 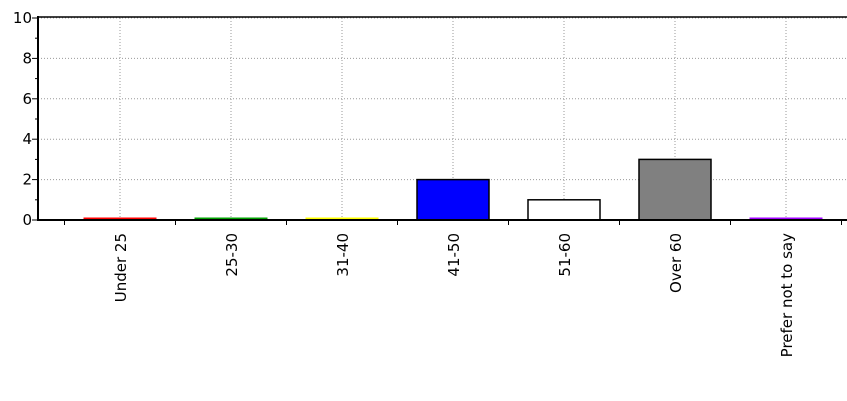 What do you see at coordinates (27, 58) in the screenshot?
I see `y-tick-label: 8` at bounding box center [27, 58].